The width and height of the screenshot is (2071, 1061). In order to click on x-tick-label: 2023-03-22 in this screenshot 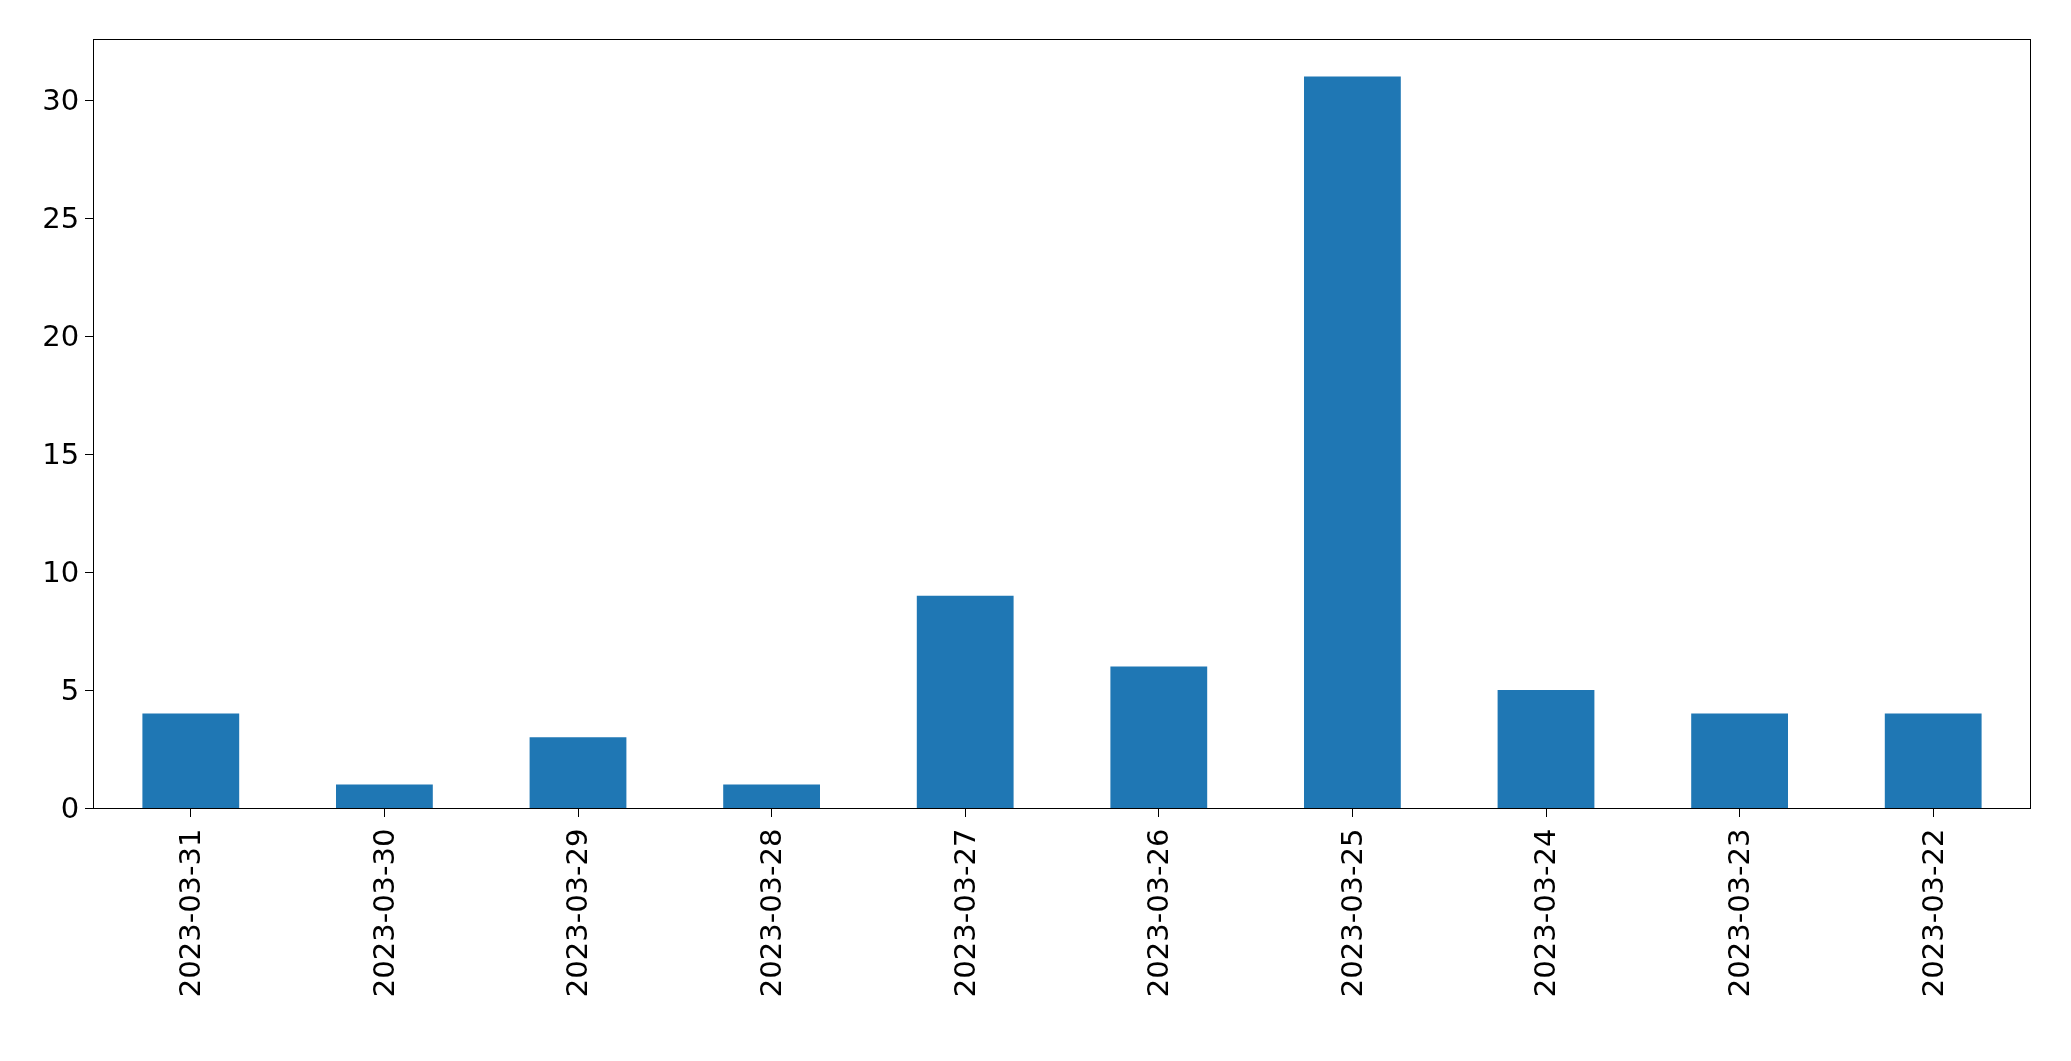, I will do `click(1932, 913)`.